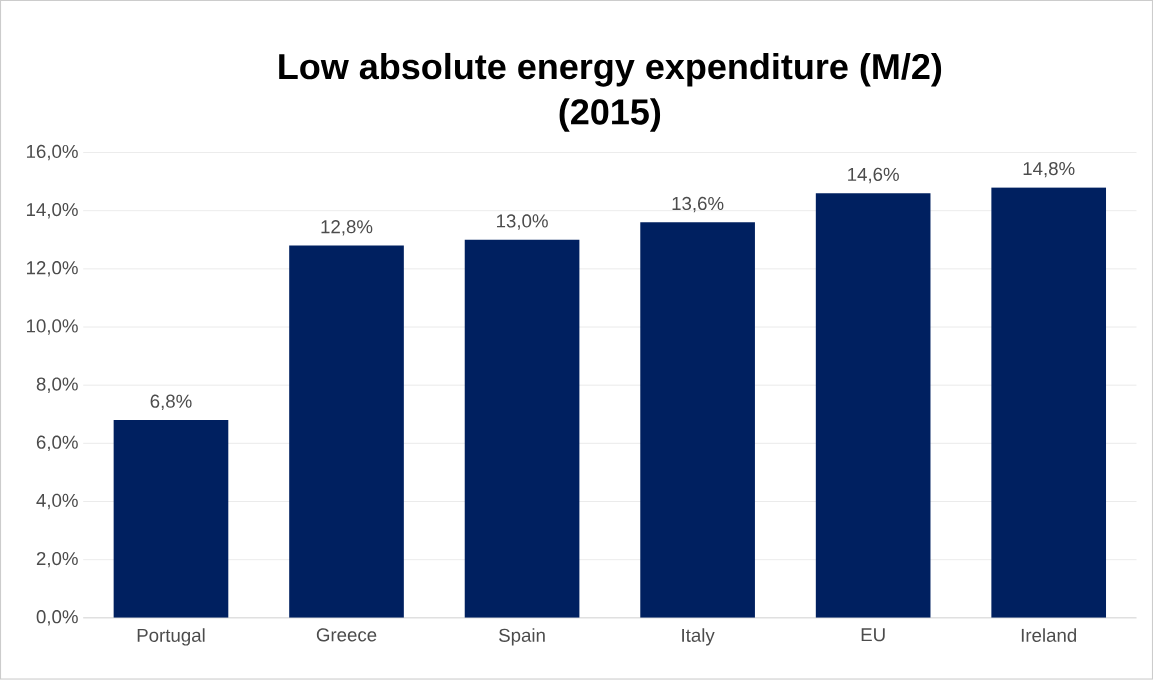  What do you see at coordinates (698, 205) in the screenshot?
I see `data-label: 13,6%` at bounding box center [698, 205].